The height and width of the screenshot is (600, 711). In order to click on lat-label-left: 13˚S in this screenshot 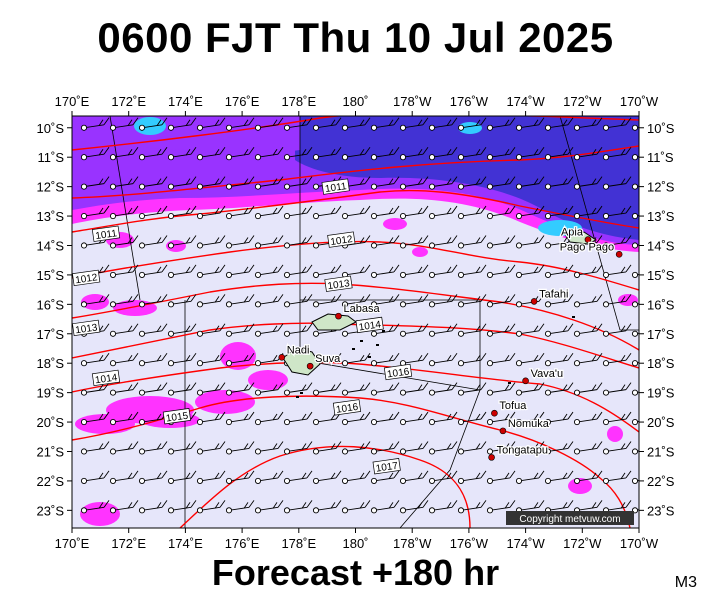, I will do `click(51, 216)`.